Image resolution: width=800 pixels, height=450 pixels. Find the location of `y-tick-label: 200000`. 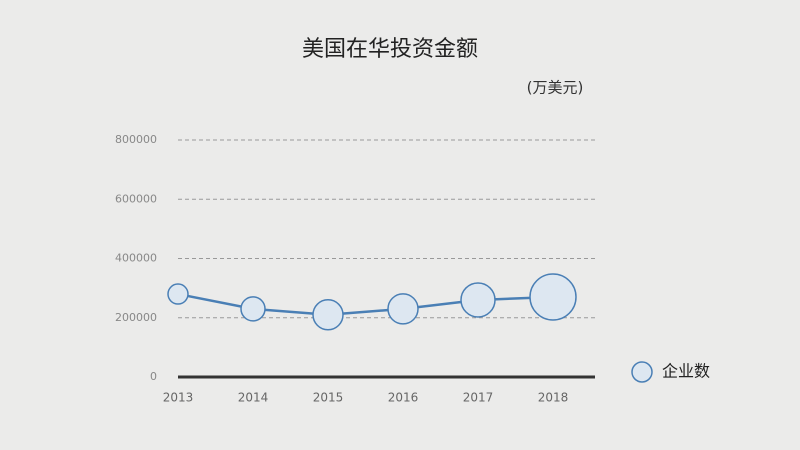

y-tick-label: 200000 is located at coordinates (136, 317).